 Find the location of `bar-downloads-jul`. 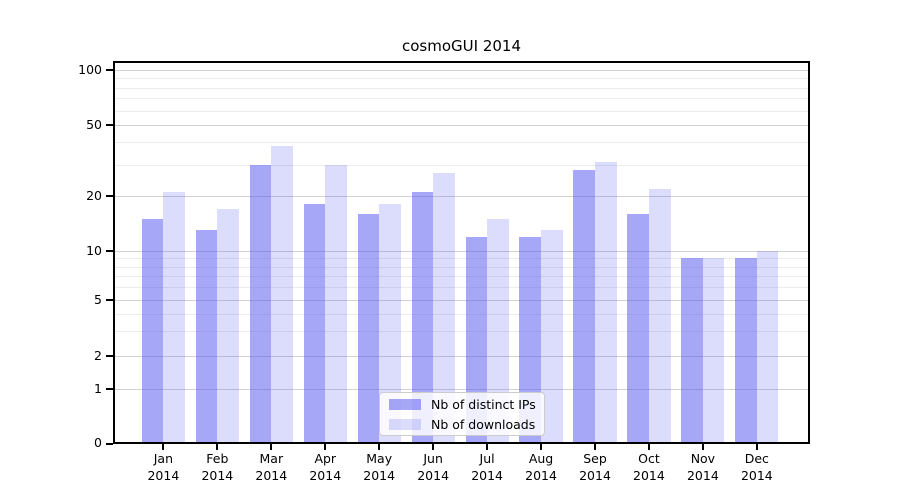

bar-downloads-jul is located at coordinates (498, 331).